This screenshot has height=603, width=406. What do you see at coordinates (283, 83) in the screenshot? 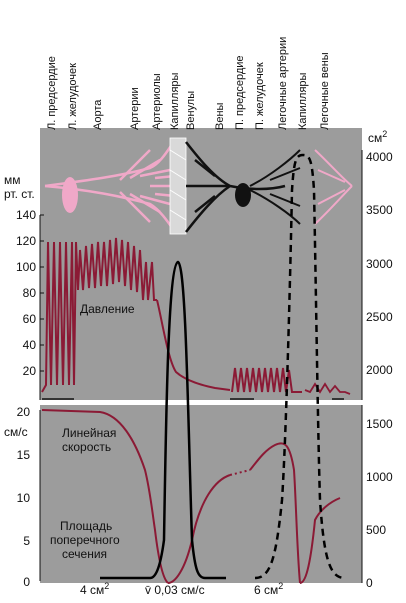
I see `vessel-label: Легочные артерии` at bounding box center [283, 83].